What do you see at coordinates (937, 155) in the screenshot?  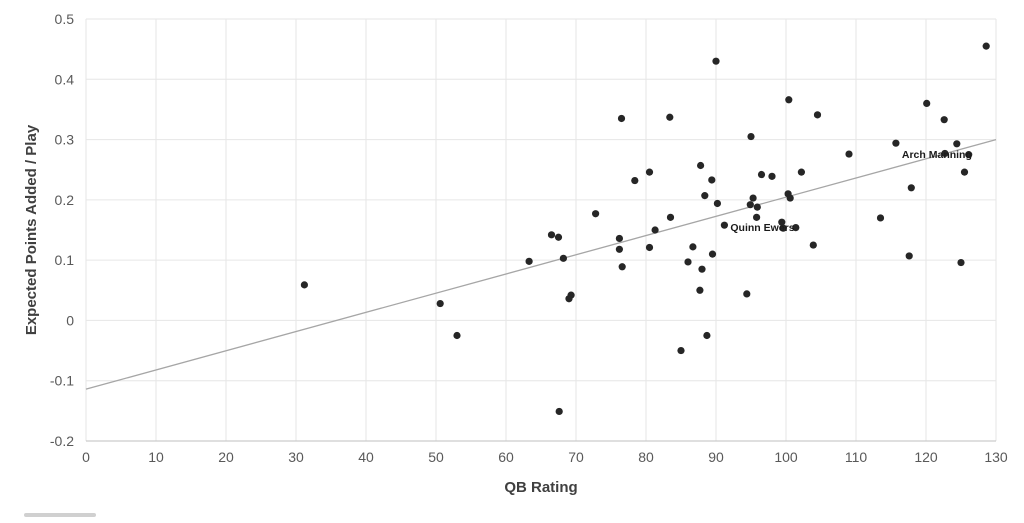 I see `point-label: Arch Manning` at bounding box center [937, 155].